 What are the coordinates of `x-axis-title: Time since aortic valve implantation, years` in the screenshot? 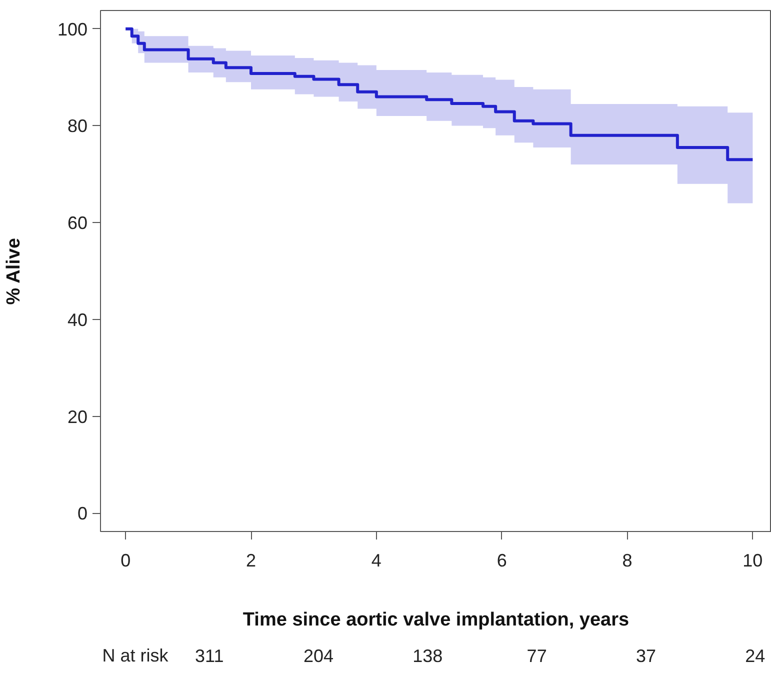 It's located at (436, 620).